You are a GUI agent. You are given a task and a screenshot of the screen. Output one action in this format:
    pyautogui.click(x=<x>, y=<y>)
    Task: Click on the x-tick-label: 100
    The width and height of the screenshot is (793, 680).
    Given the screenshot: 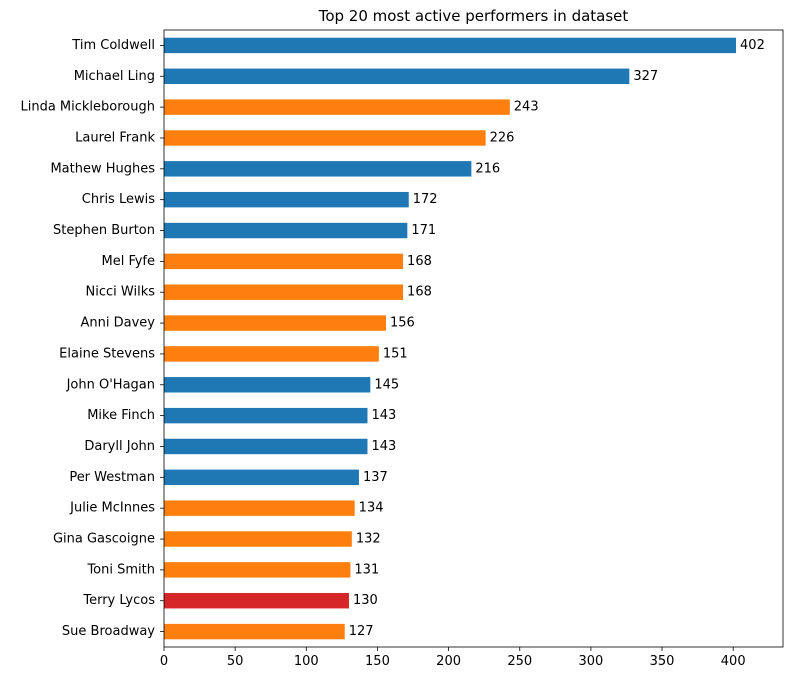 What is the action you would take?
    pyautogui.click(x=306, y=661)
    